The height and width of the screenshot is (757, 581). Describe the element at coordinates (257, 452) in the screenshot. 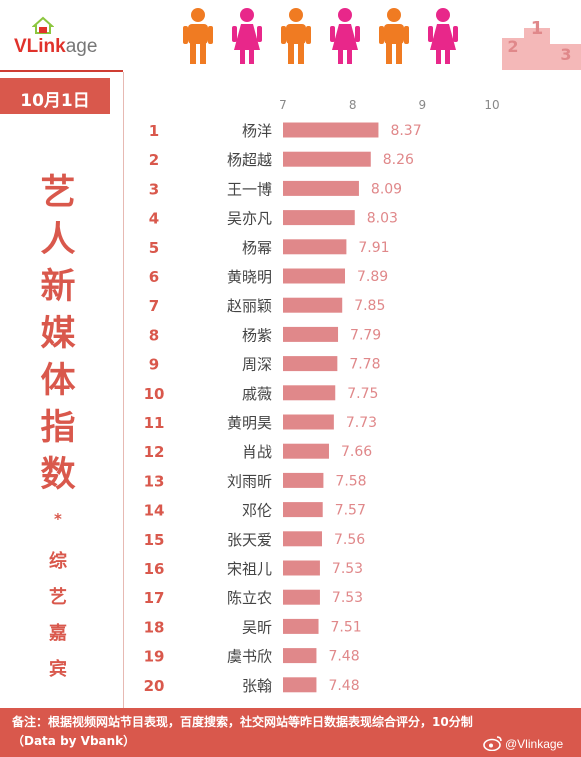

I see `category-label: 肖战` at that location.